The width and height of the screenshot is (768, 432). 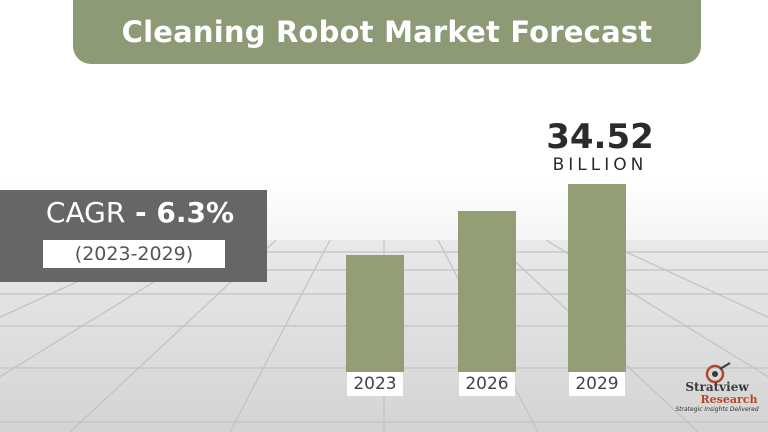 I want to click on logo-tagline: Strategic Insights Delivered, so click(x=717, y=409).